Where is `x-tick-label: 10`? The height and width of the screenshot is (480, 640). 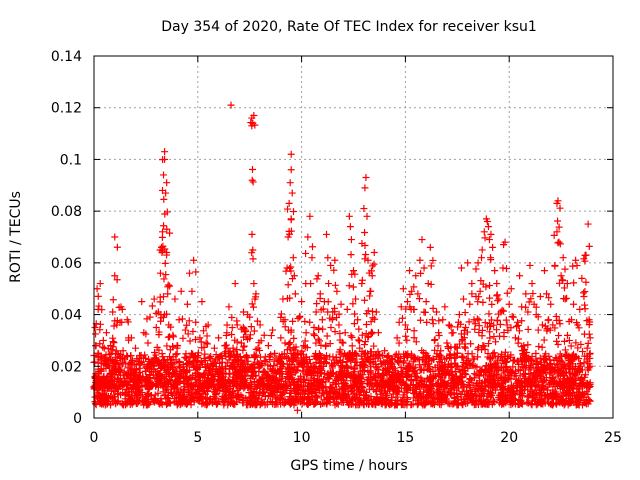 x-tick-label: 10 is located at coordinates (302, 438).